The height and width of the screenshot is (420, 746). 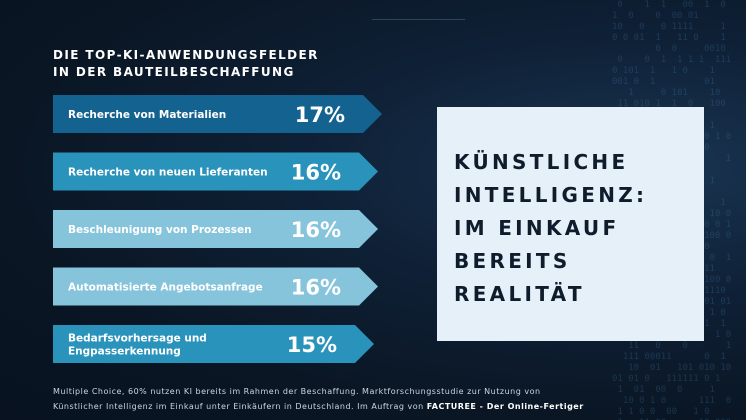 I want to click on bar-row: Beschleunigung von Prozessen 16%, so click(x=215, y=229).